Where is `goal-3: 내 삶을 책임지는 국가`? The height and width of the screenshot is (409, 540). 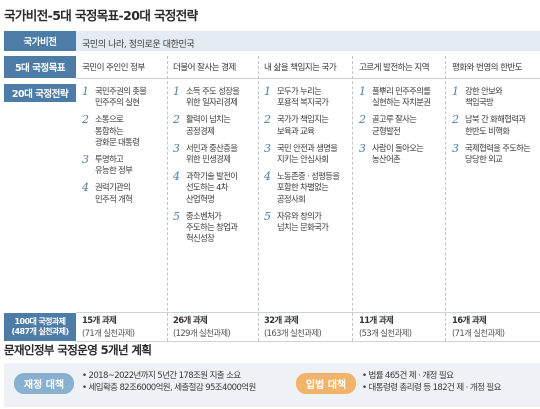
goal-3: 내 삶을 책임지는 국가 is located at coordinates (300, 68).